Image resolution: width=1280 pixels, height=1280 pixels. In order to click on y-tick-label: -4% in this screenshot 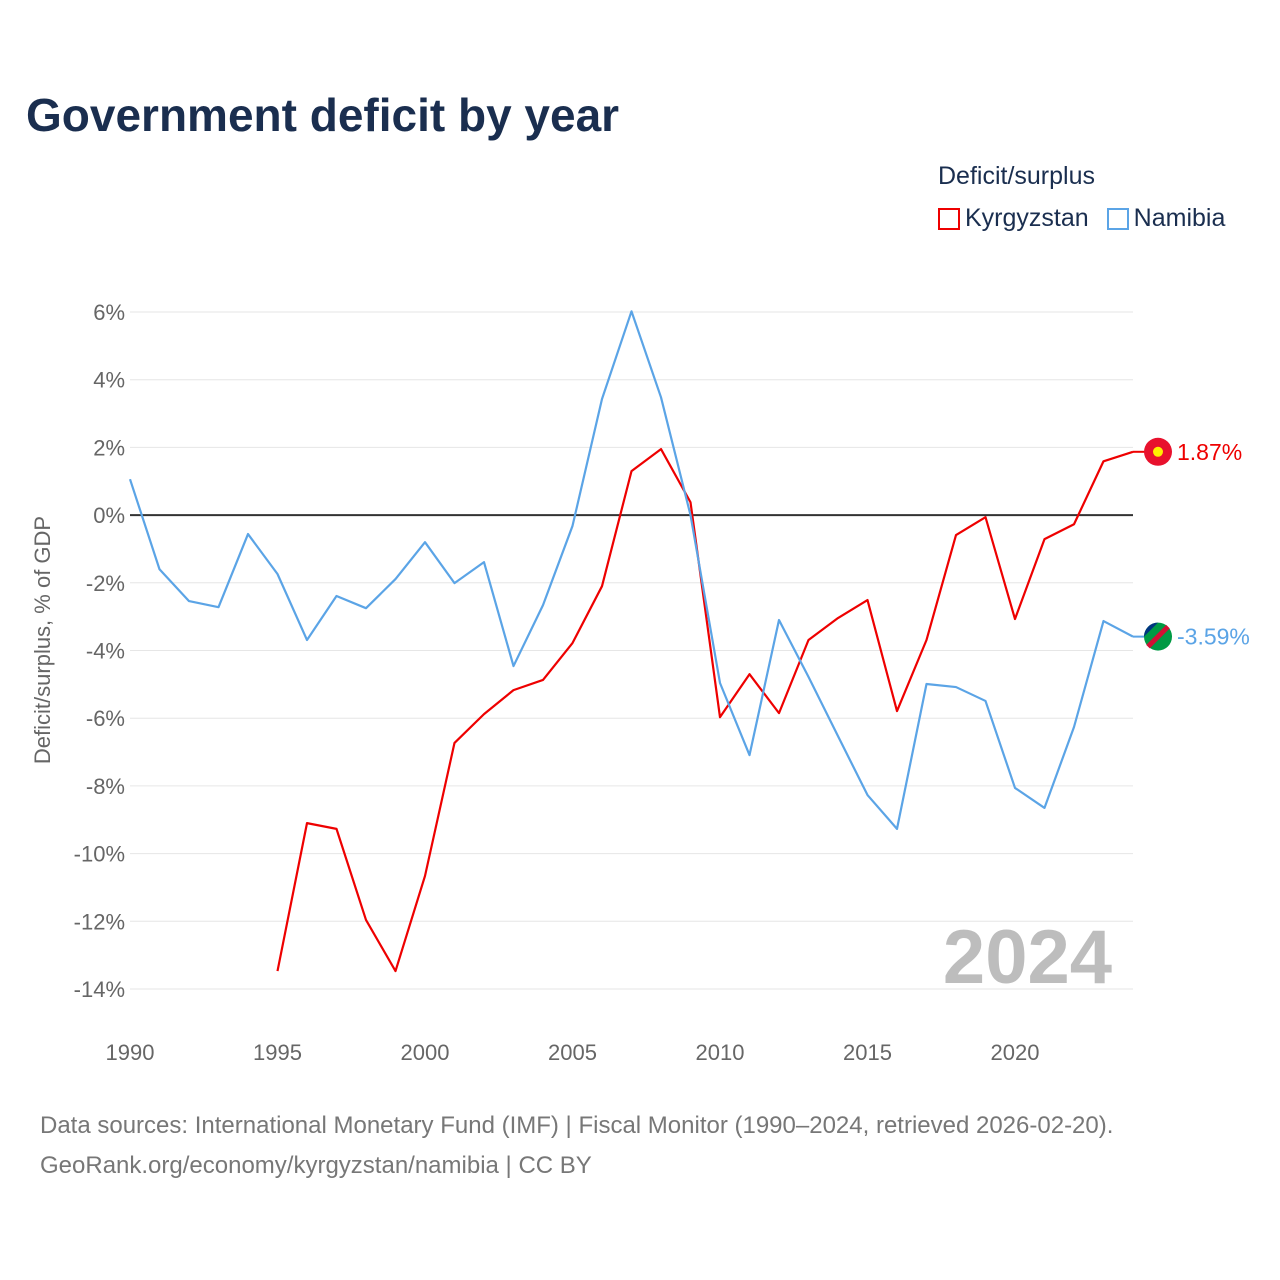, I will do `click(105, 651)`.